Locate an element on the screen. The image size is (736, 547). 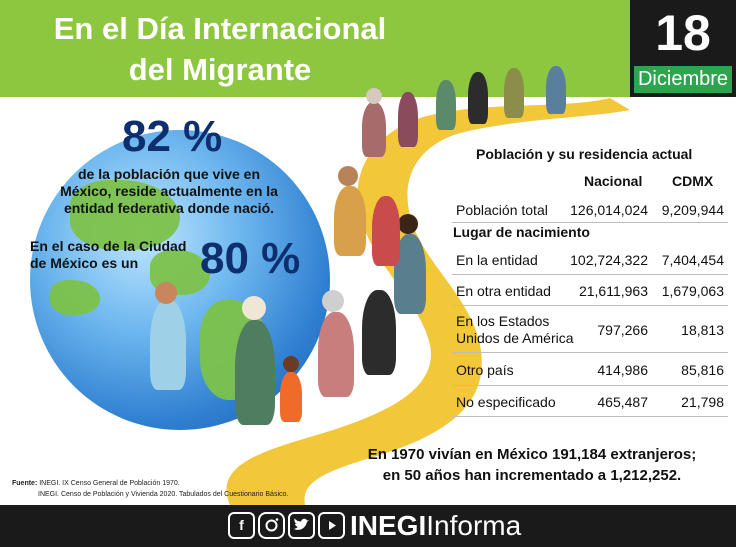
table-row: No especificado 465,487 21,798 is located at coordinates (590, 402).